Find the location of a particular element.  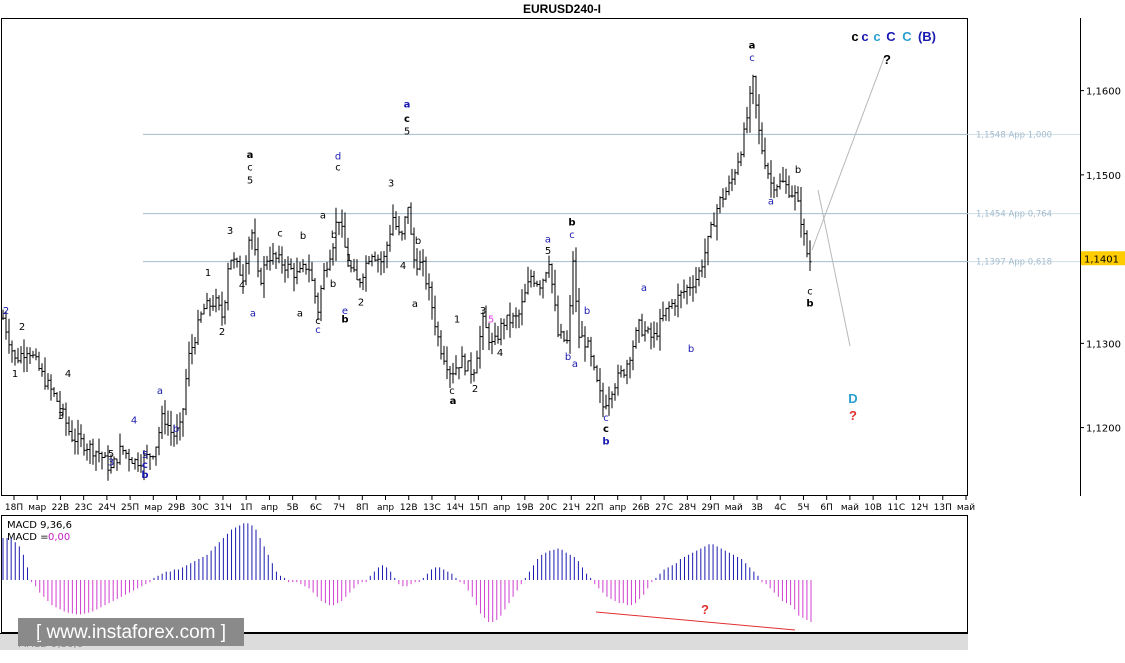

scenario-top-labels: c c c C C (B) is located at coordinates (893, 36).